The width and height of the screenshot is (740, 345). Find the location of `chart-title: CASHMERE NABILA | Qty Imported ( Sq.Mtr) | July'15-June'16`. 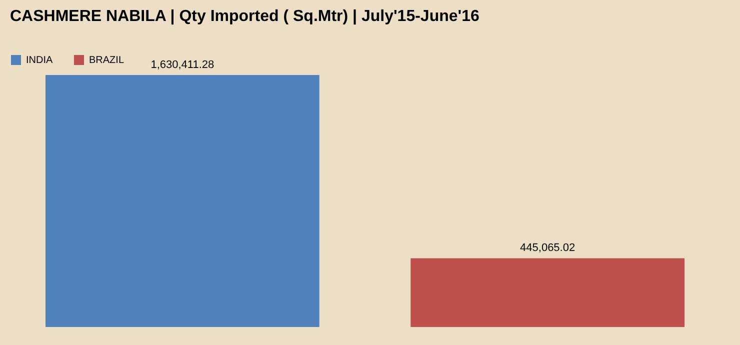

chart-title: CASHMERE NABILA | Qty Imported ( Sq.Mtr) | July'15-June'16 is located at coordinates (245, 16).